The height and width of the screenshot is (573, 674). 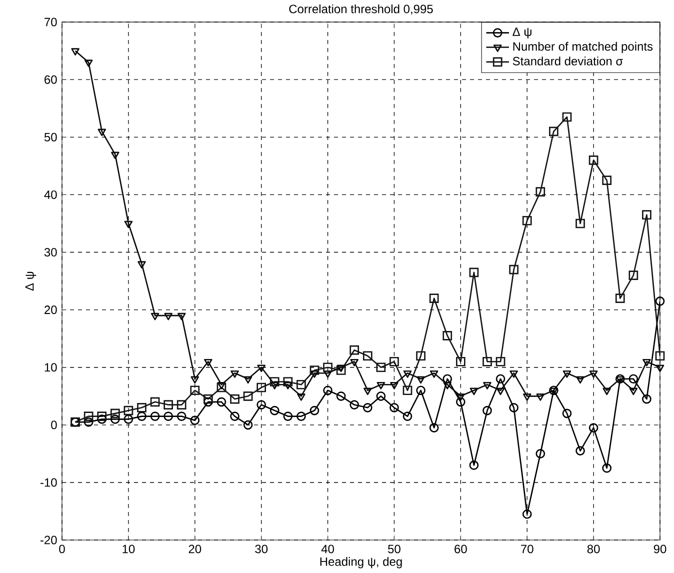 I want to click on x-tick-label: 10, so click(x=128, y=549).